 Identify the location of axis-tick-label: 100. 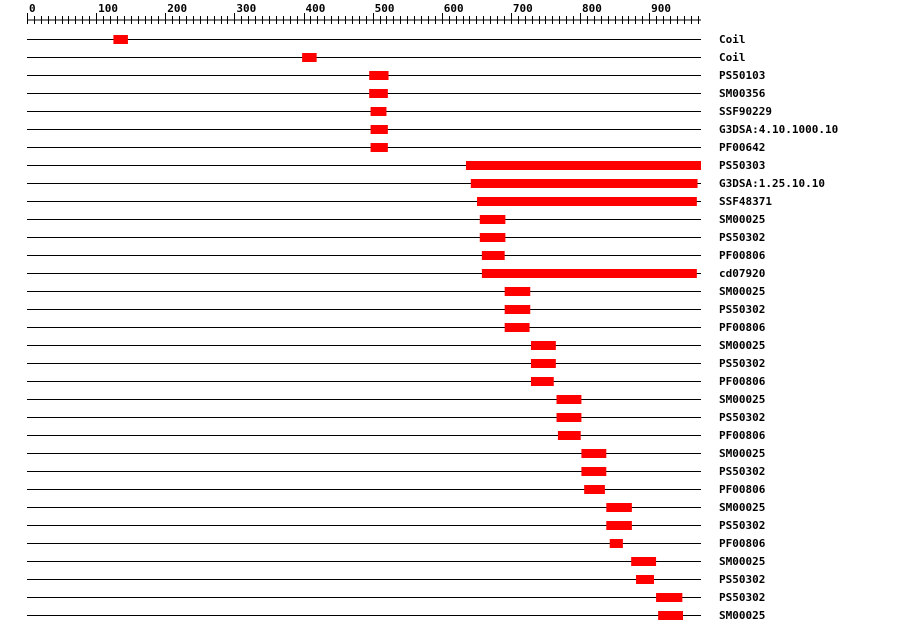
(108, 8).